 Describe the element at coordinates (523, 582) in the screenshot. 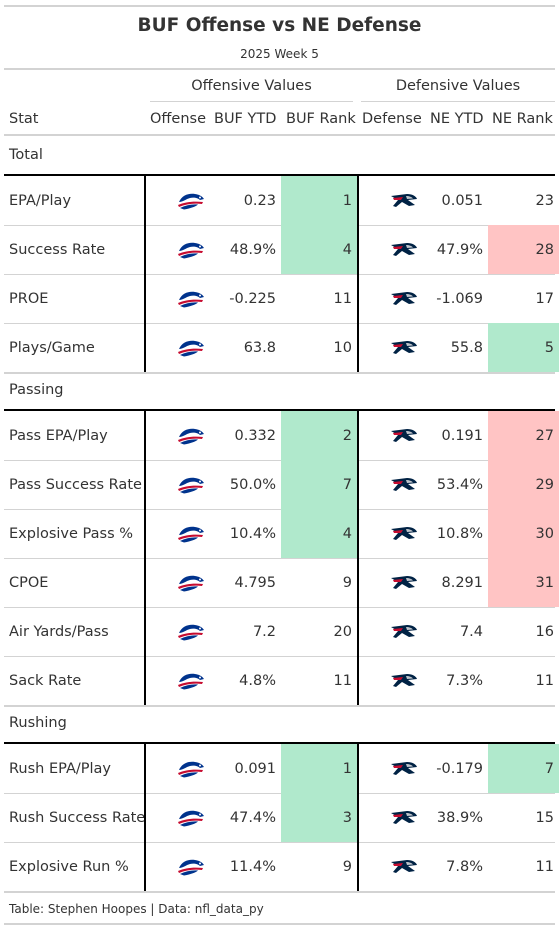

I see `ne-rank-value: 31` at that location.